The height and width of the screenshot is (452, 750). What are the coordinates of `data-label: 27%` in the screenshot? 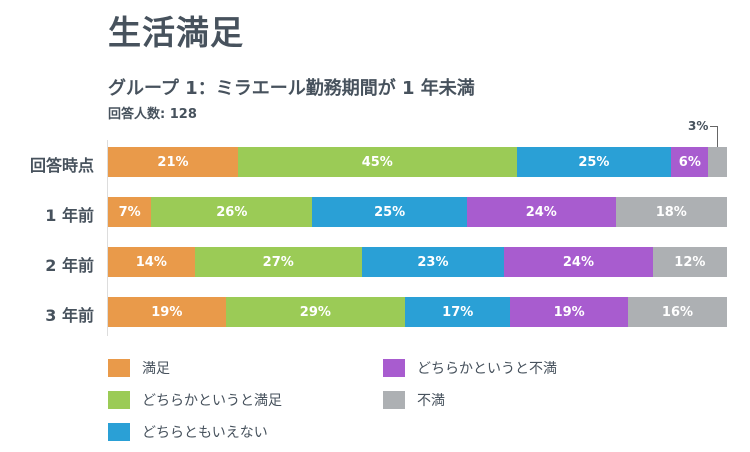 It's located at (278, 262).